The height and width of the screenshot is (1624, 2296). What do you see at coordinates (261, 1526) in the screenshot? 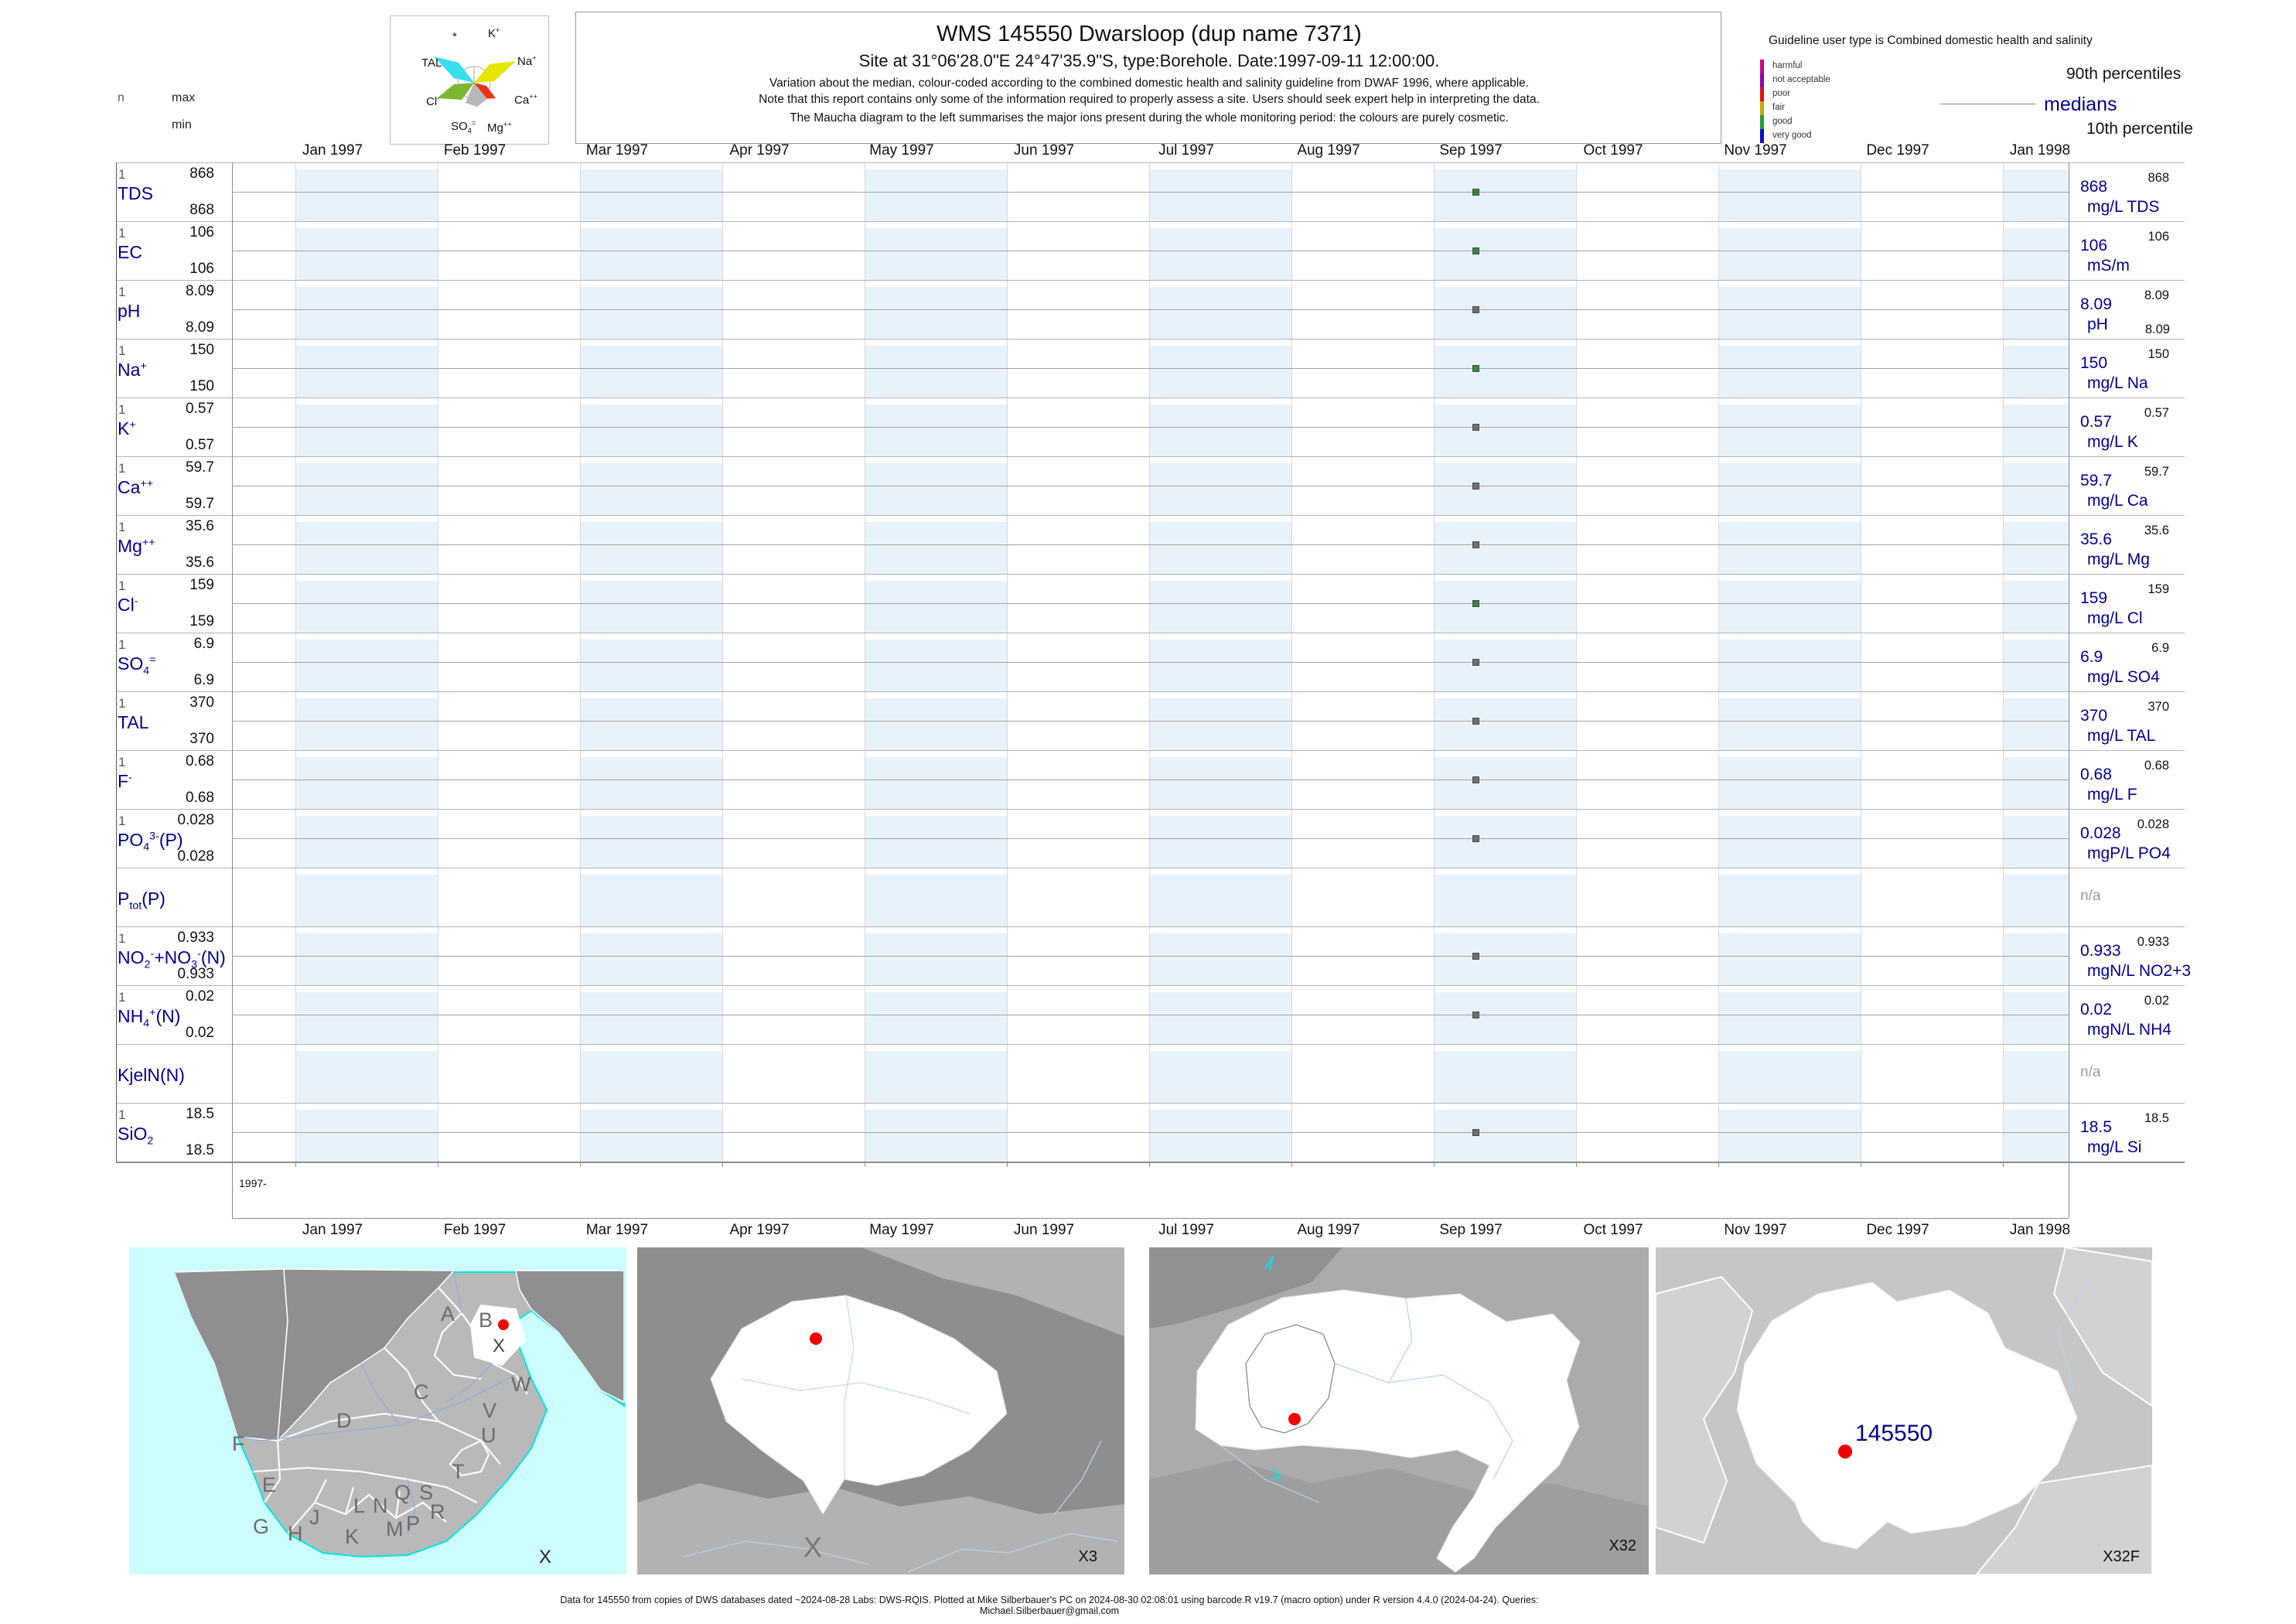
I see `drainage-region-letter-G: G` at bounding box center [261, 1526].